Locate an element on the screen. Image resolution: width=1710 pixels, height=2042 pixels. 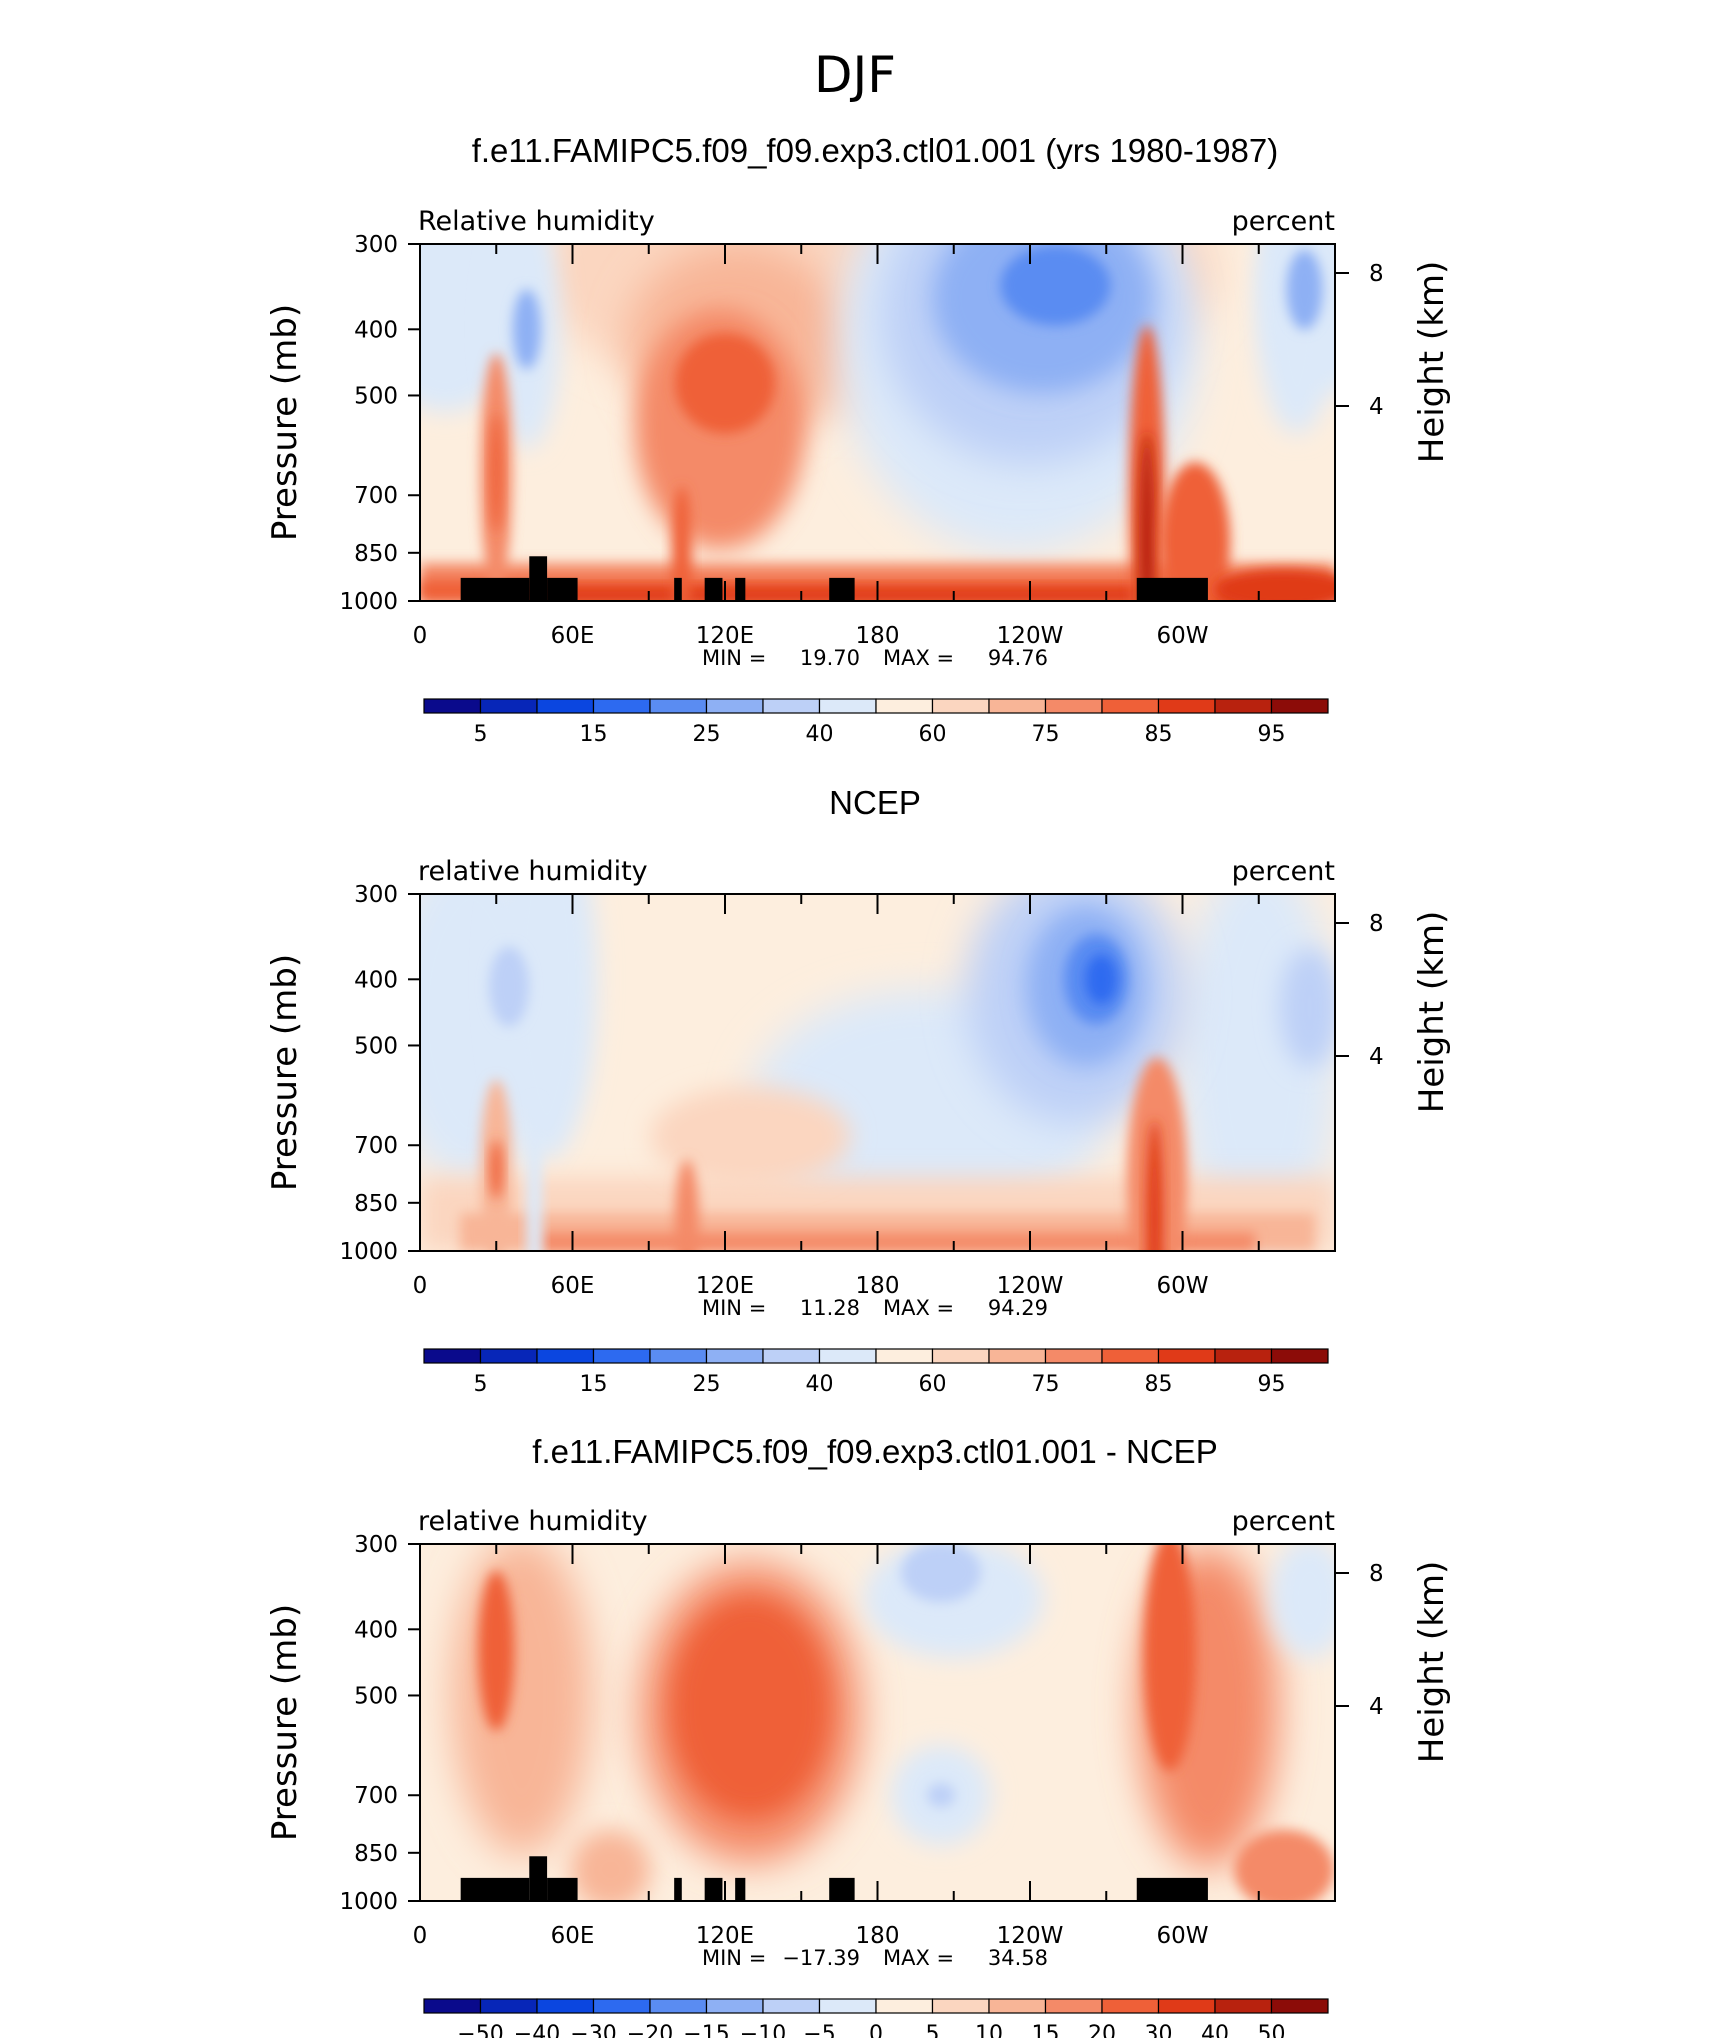
y-tick-label: 700 is located at coordinates (376, 1146).